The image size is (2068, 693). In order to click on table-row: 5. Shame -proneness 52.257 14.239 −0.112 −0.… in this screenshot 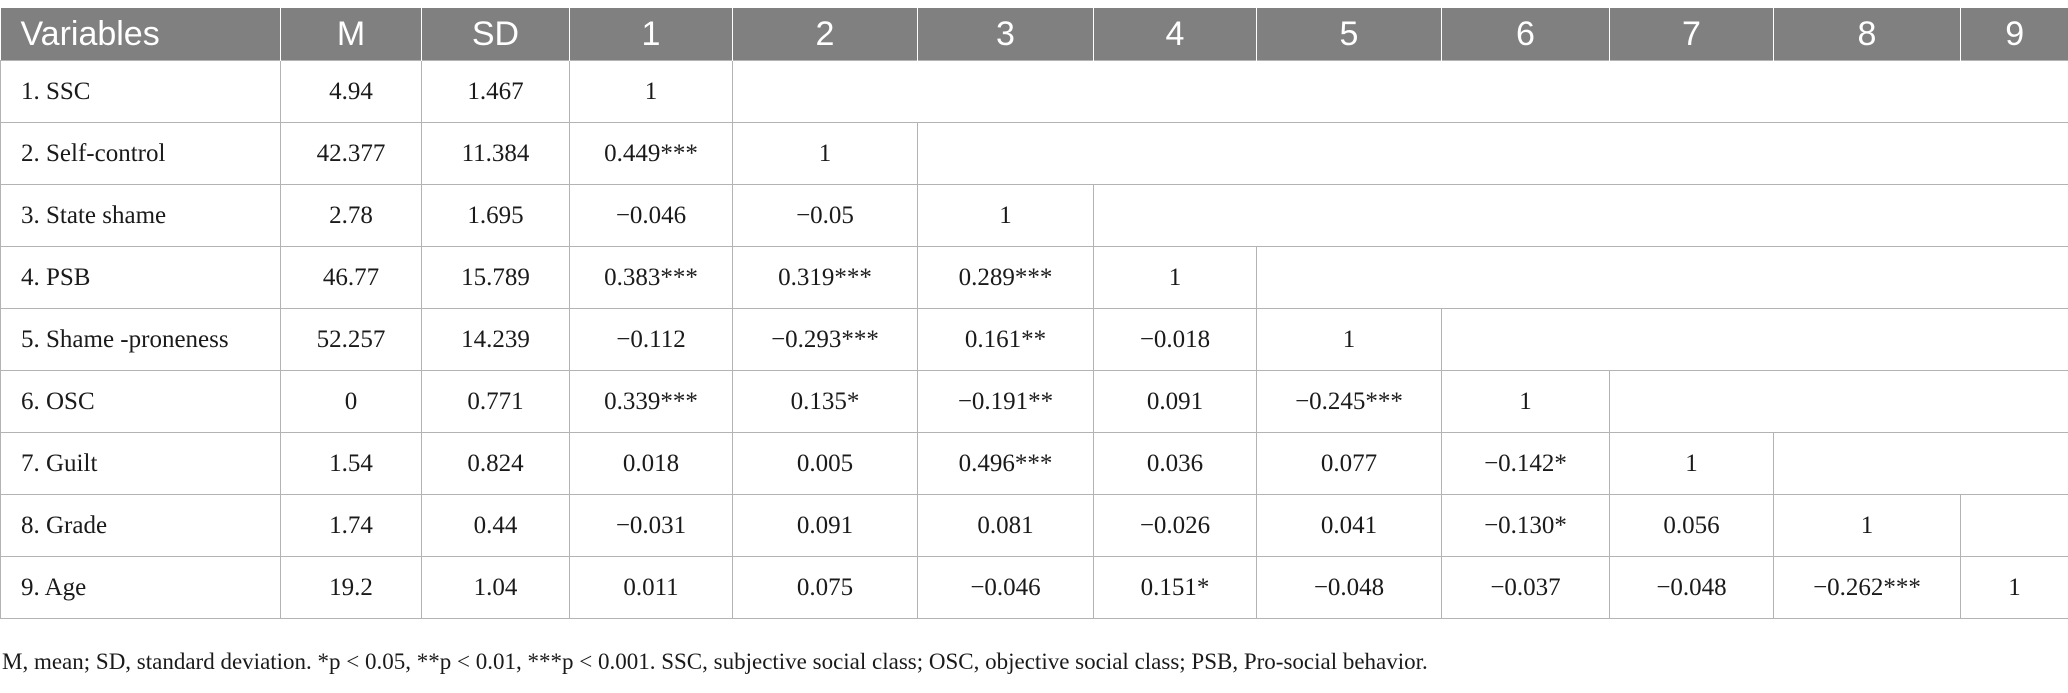, I will do `click(1034, 339)`.